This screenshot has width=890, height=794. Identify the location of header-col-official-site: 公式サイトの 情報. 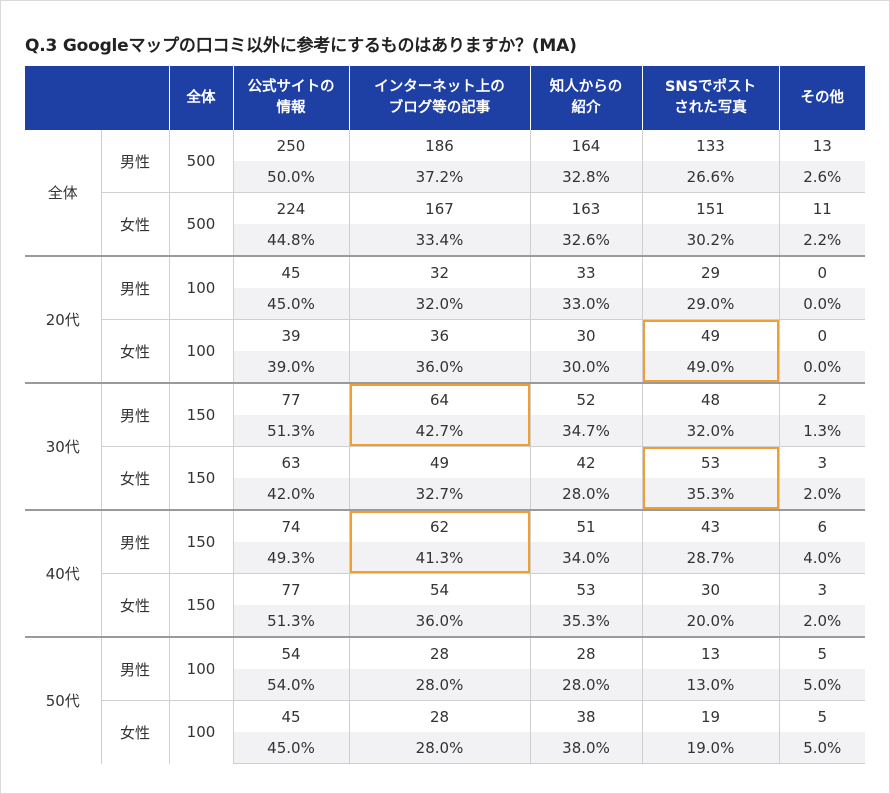
(290, 98).